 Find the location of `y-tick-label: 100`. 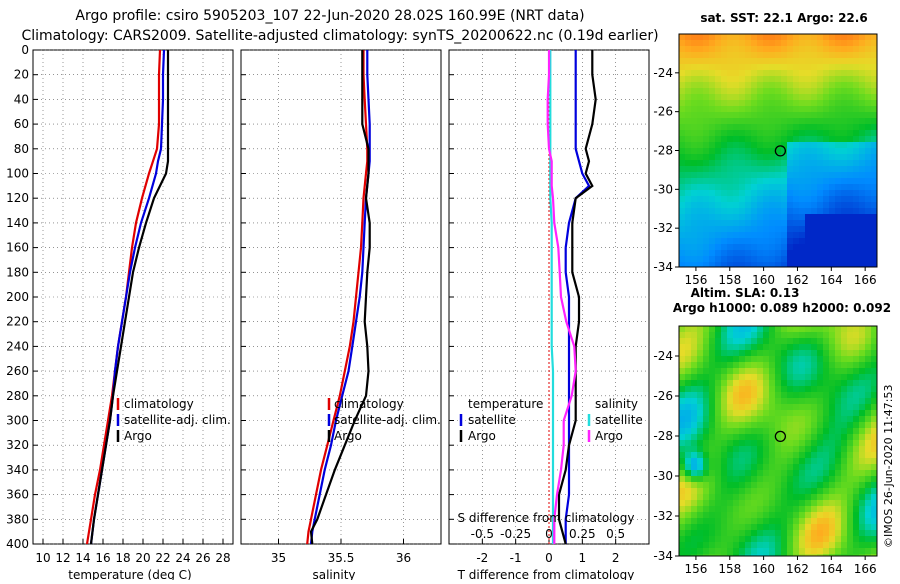

y-tick-label: 100 is located at coordinates (17, 174).